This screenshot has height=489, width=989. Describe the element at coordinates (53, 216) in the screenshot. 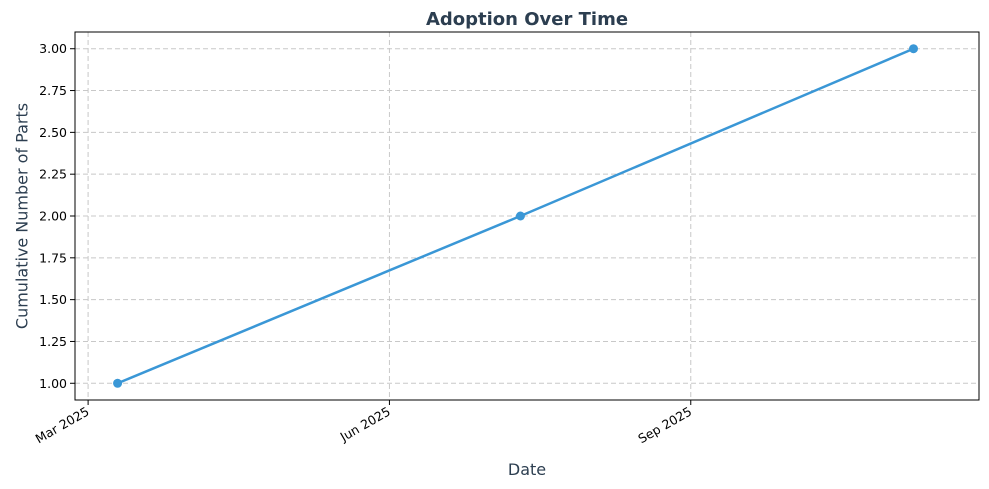

I see `y-tick-label: 2.00` at that location.